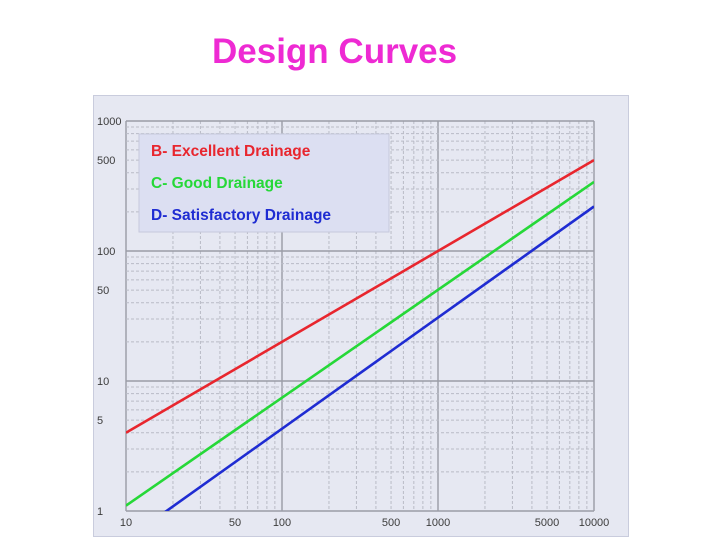 The width and height of the screenshot is (720, 540). Describe the element at coordinates (103, 291) in the screenshot. I see `y-tick-label: 50` at that location.